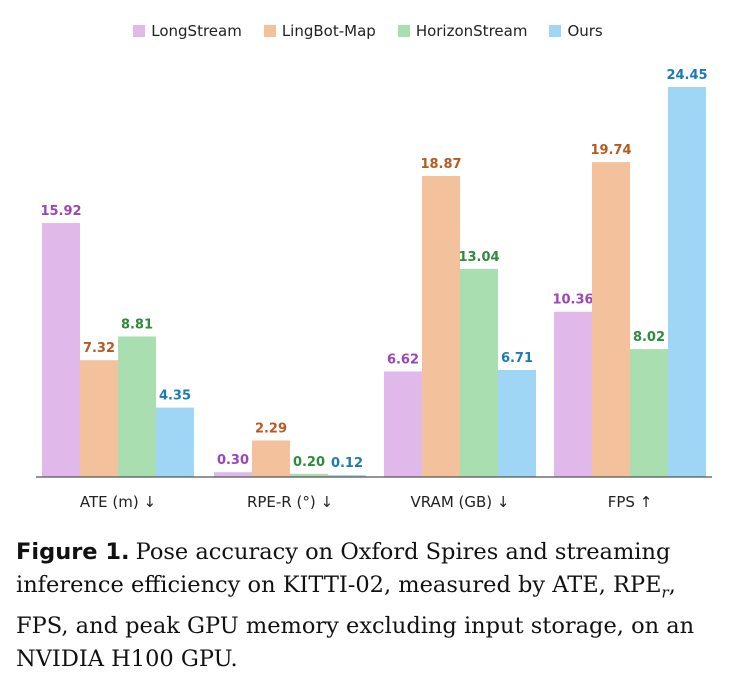  What do you see at coordinates (269, 31) in the screenshot?
I see `legend-swatch-lingbot-map` at bounding box center [269, 31].